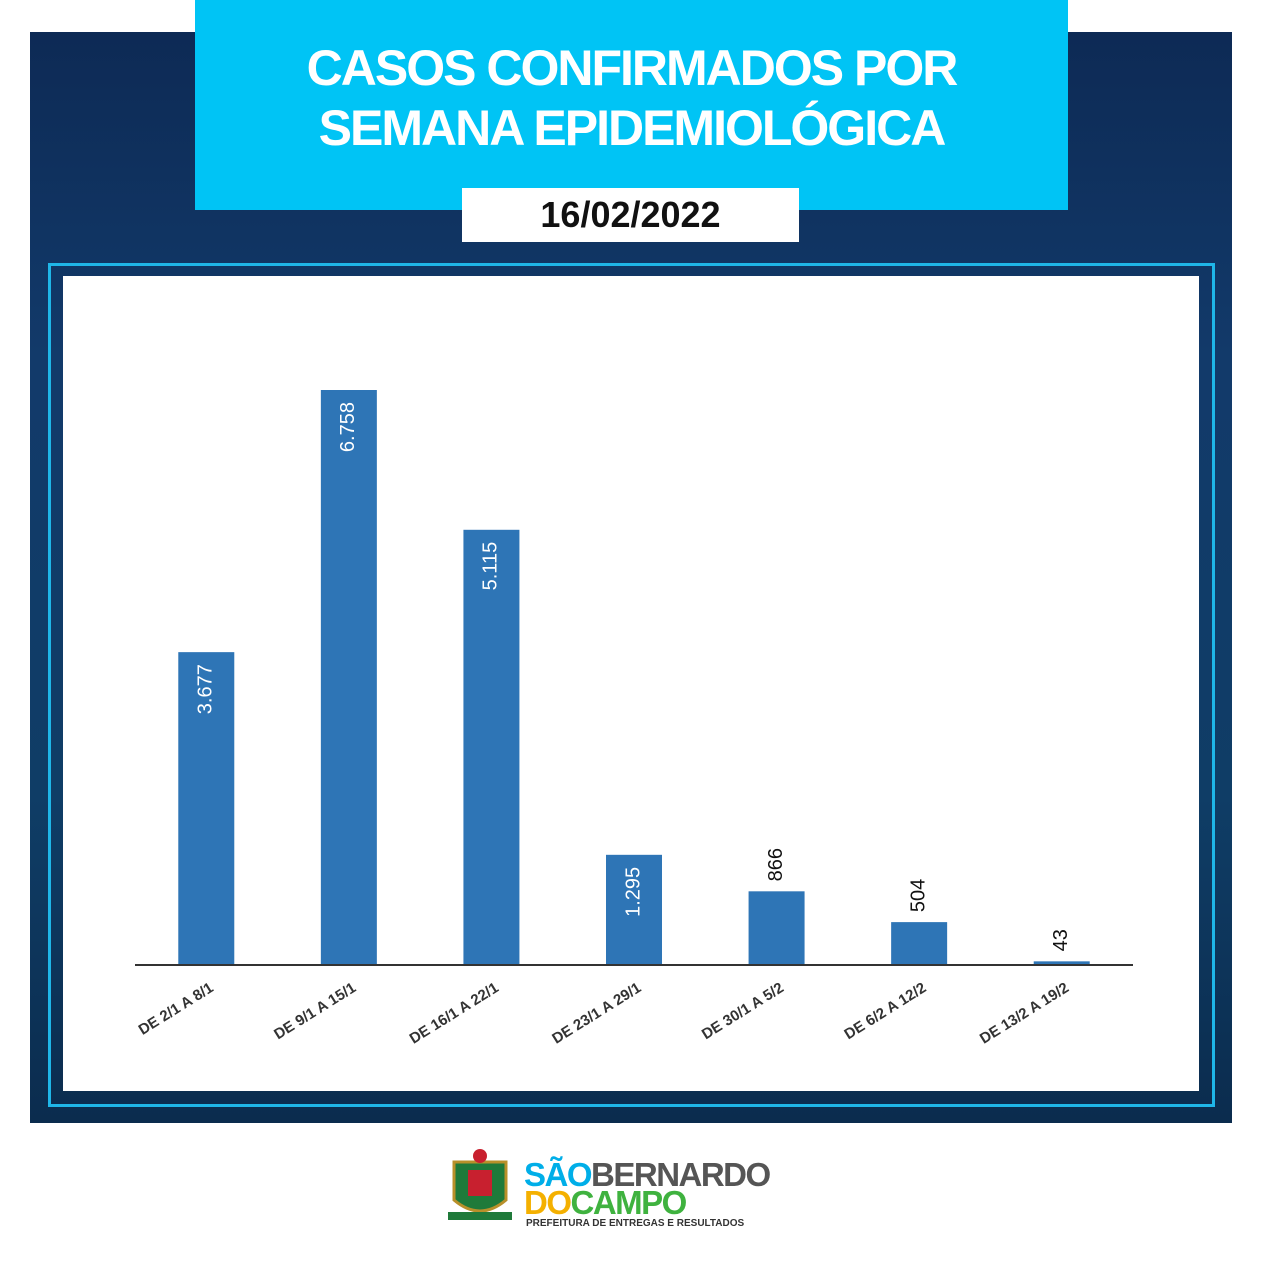  Describe the element at coordinates (681, 1174) in the screenshot. I see `logo-text: BERNARDO` at that location.